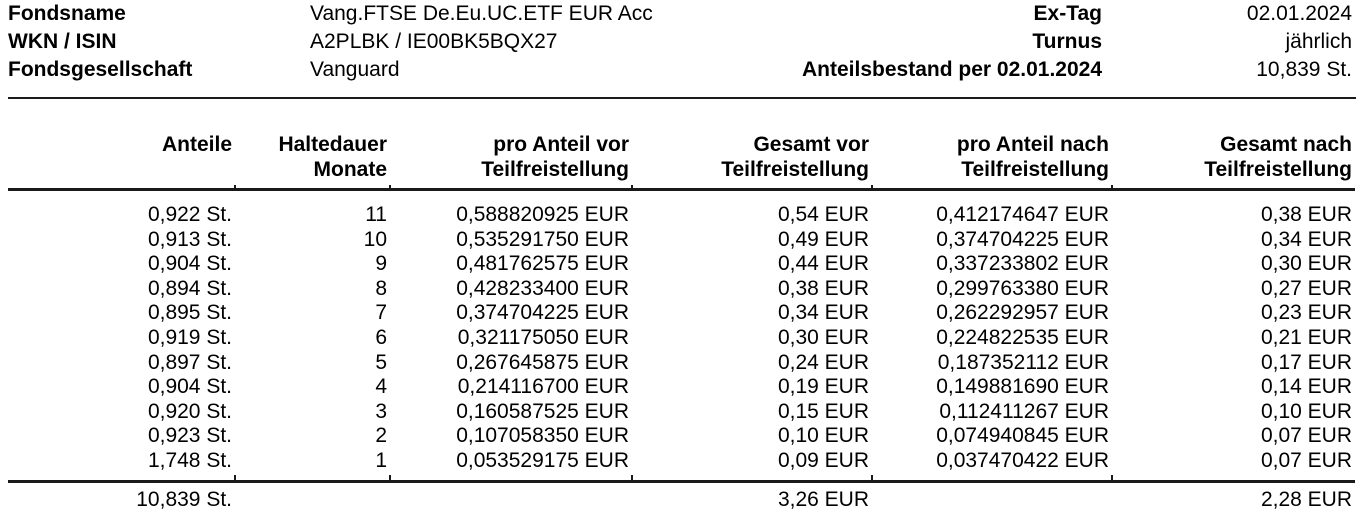 This screenshot has height=518, width=1363. What do you see at coordinates (1067, 13) in the screenshot?
I see `ex-tag-label: Ex-Tag` at bounding box center [1067, 13].